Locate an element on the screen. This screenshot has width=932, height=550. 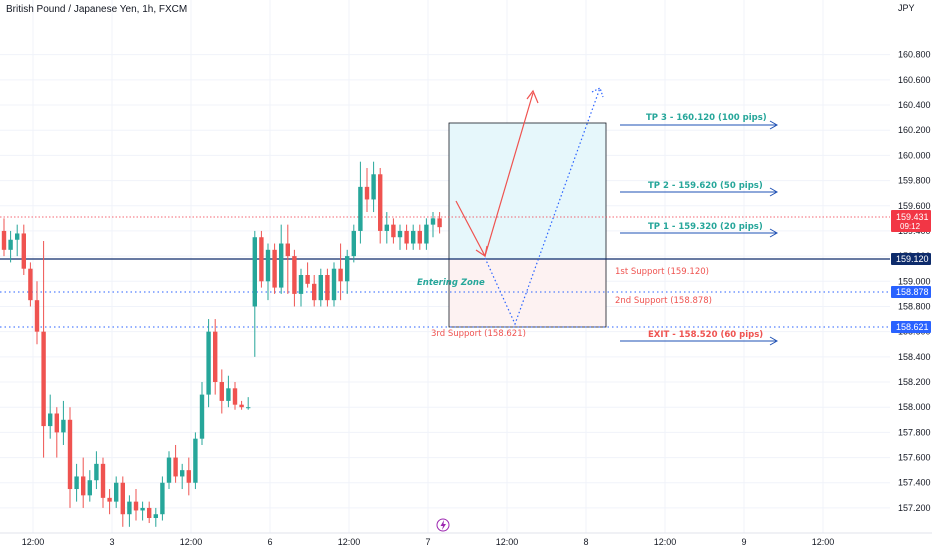
support1-label: 1st Support (159.120) is located at coordinates (662, 272).